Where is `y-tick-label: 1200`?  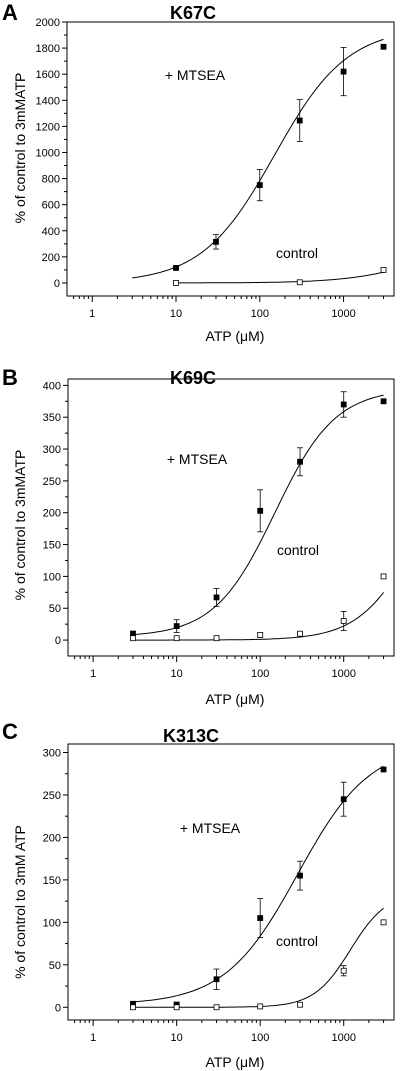
y-tick-label: 1200 is located at coordinates (48, 127).